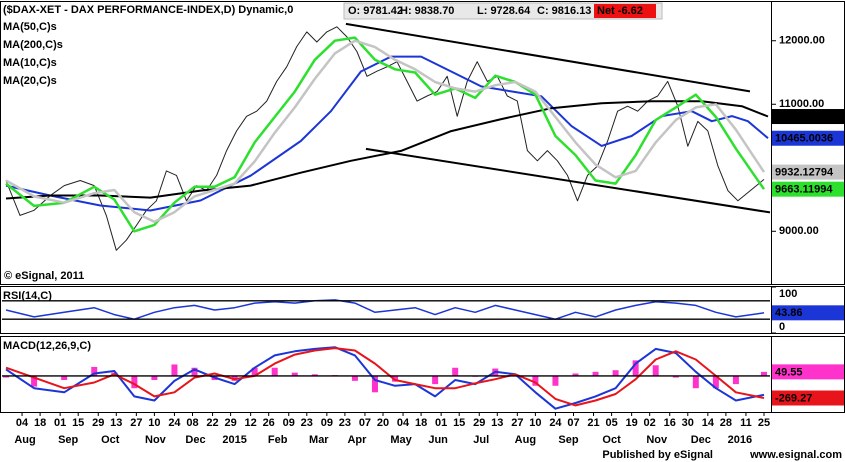  Describe the element at coordinates (24, 440) in the screenshot. I see `x-major-label: Aug` at that location.